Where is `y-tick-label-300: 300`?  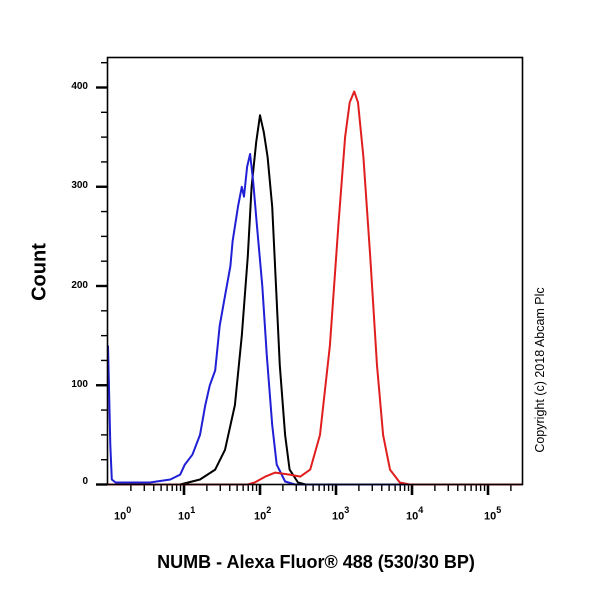 y-tick-label-300: 300 is located at coordinates (79, 185).